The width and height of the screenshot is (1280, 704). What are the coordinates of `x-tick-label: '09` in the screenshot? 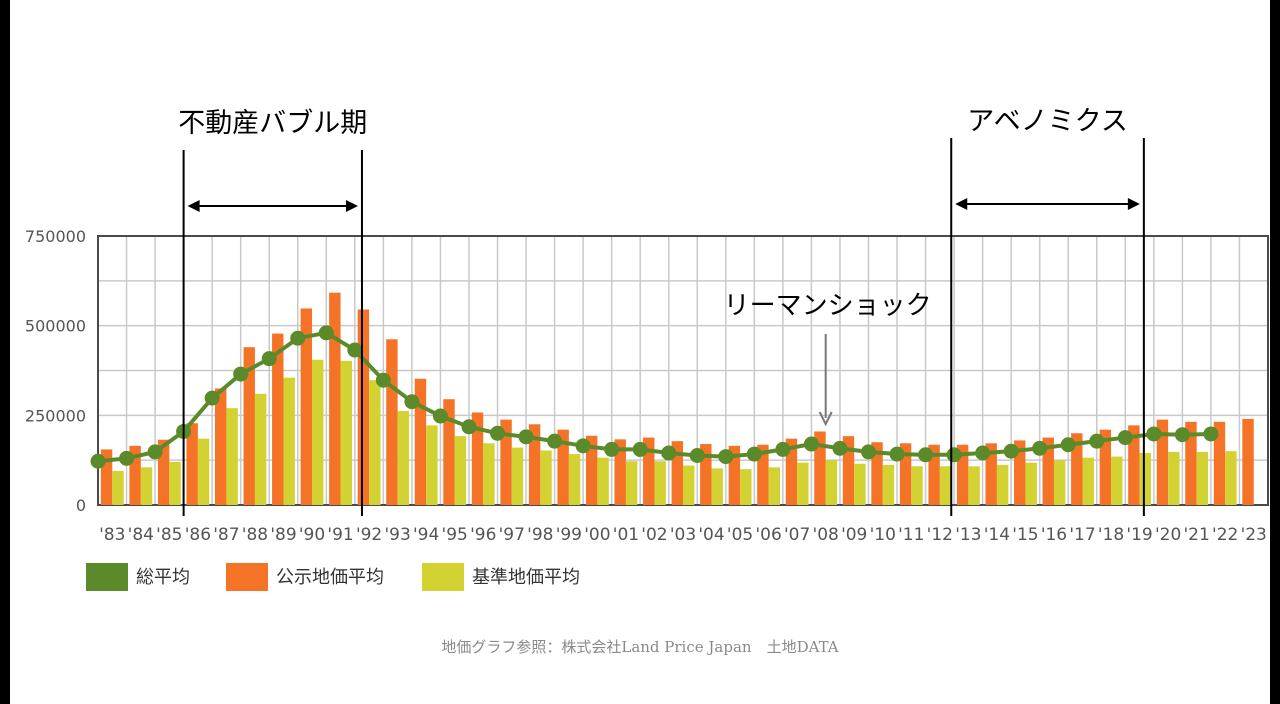 It's located at (854, 535).